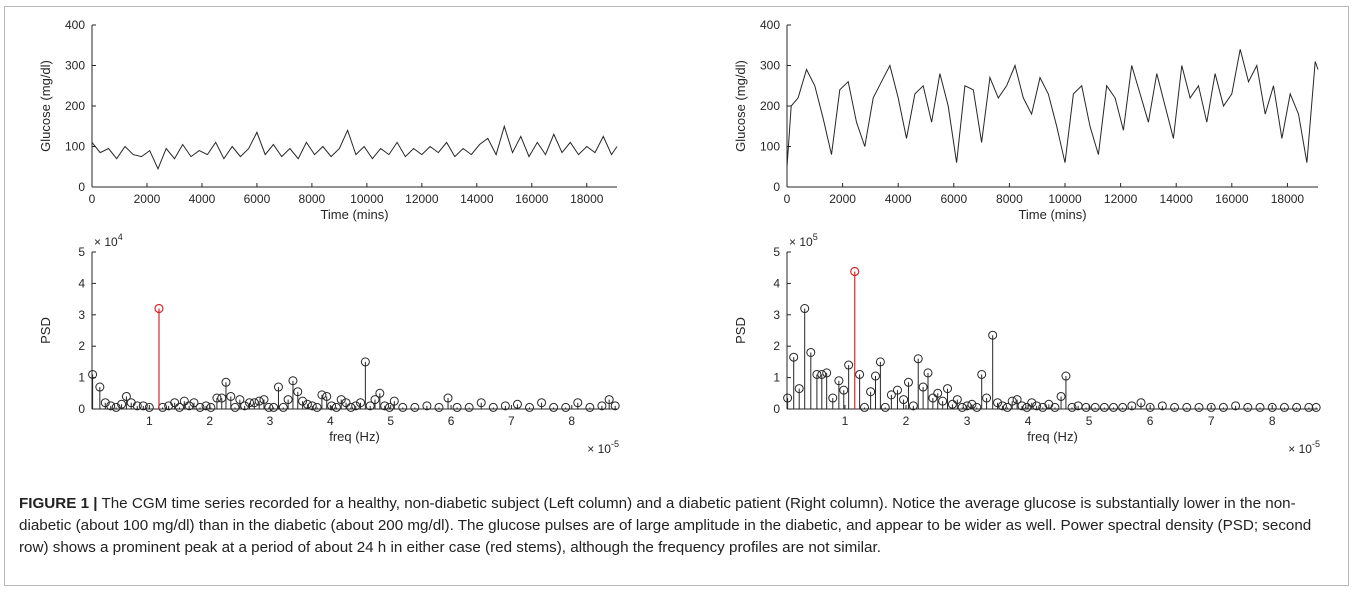  I want to click on x-tick-label: 8, so click(1272, 421).